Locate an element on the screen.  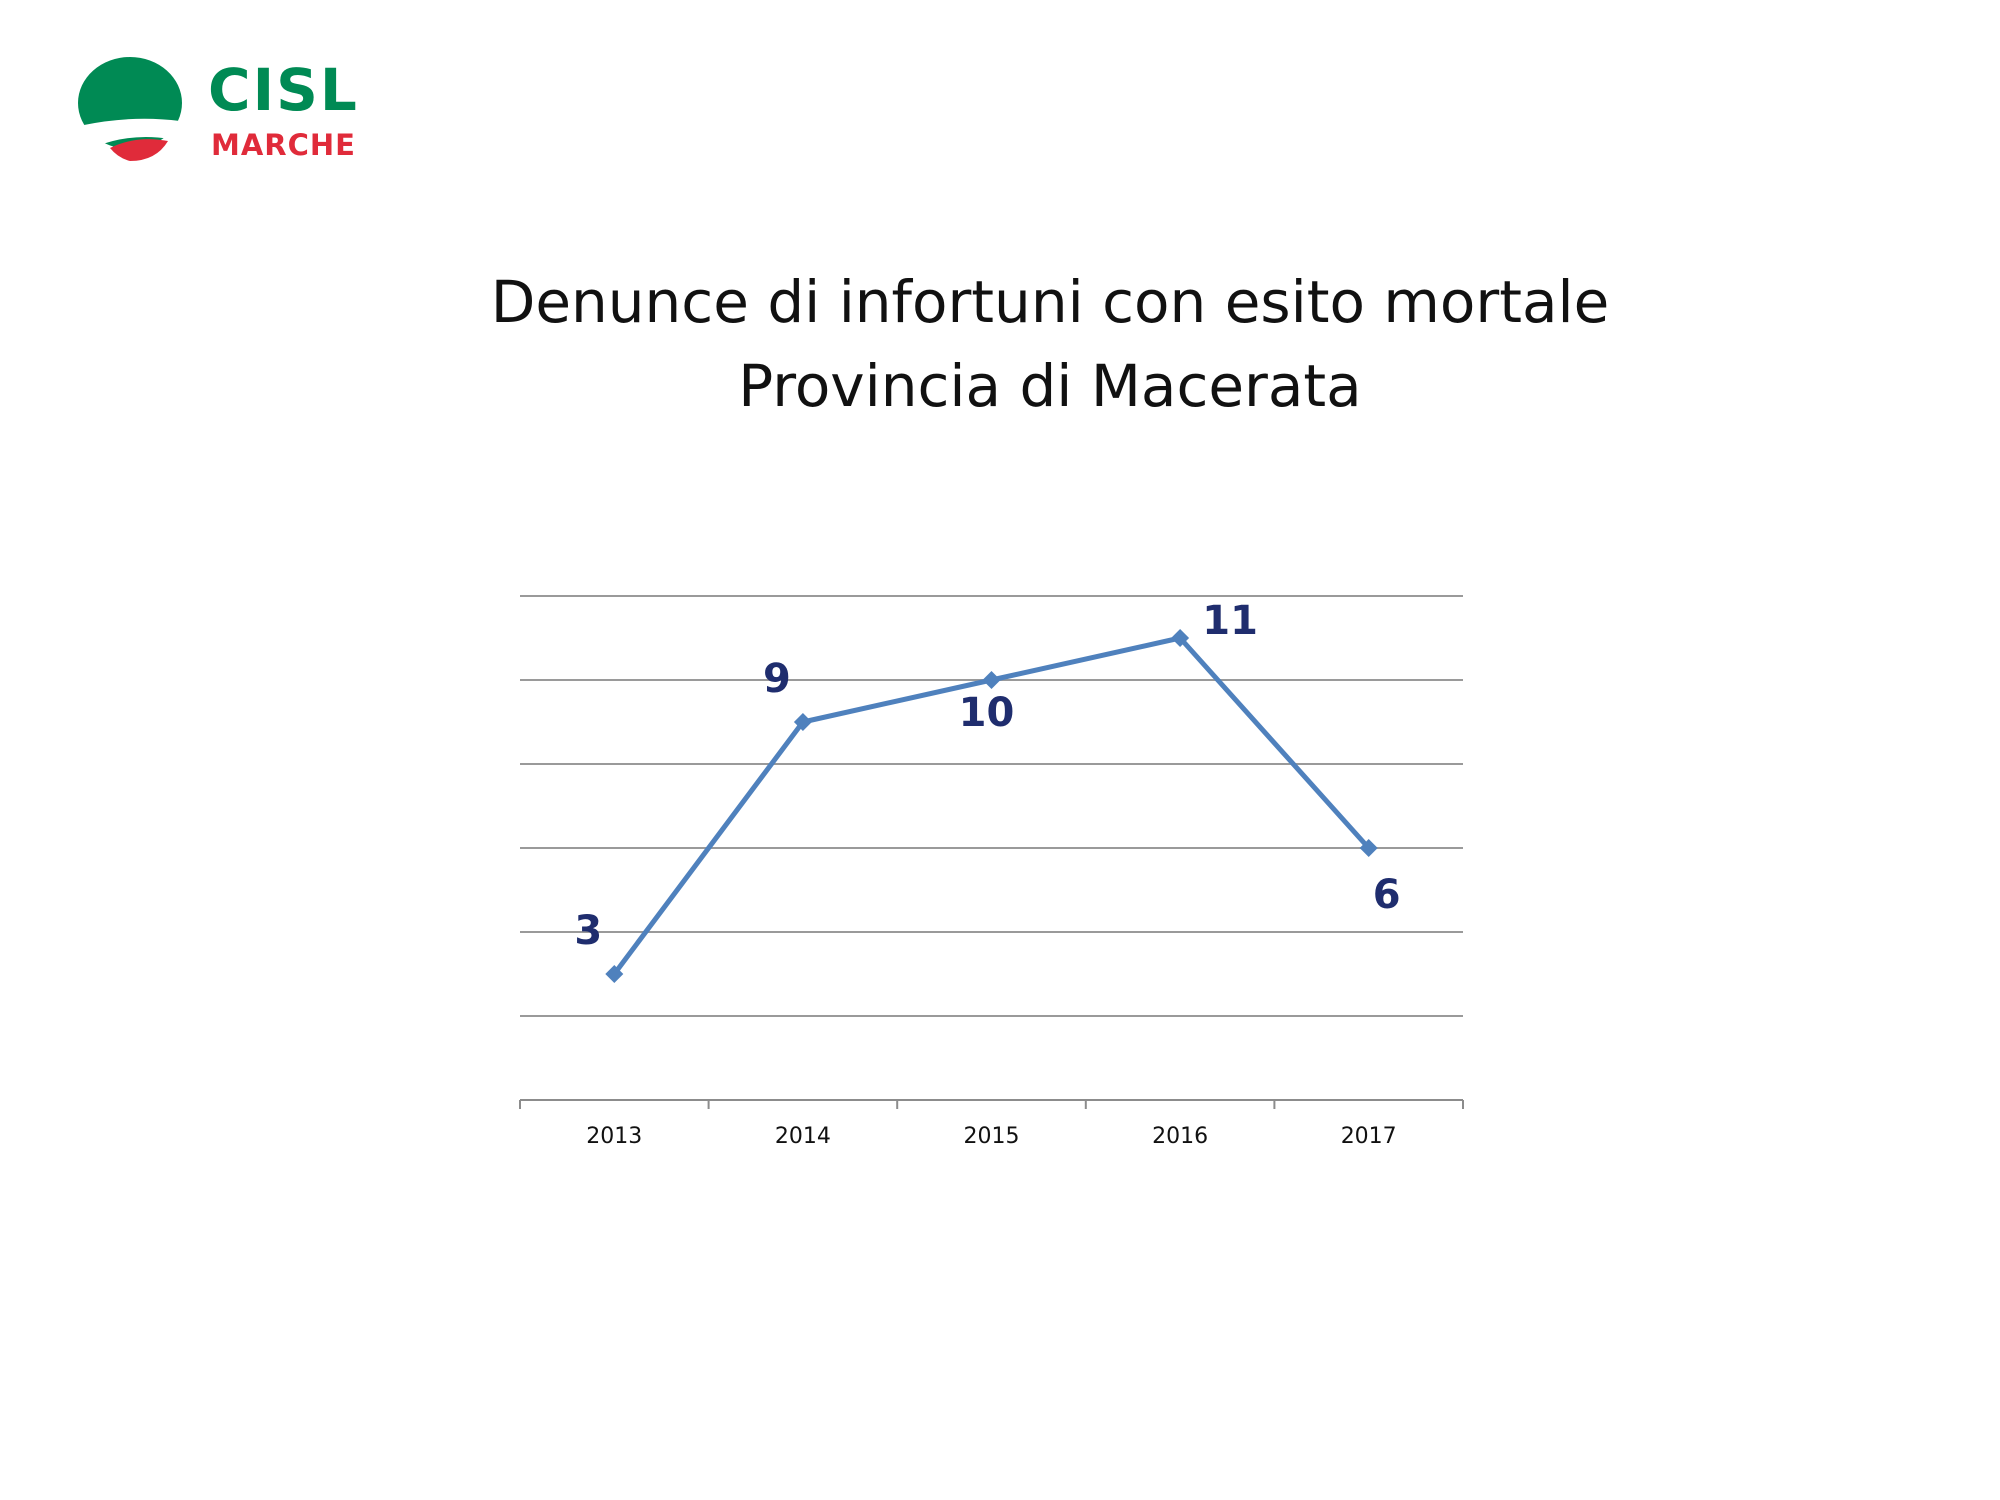
logo-marche-text: MARCHE is located at coordinates (283, 145).